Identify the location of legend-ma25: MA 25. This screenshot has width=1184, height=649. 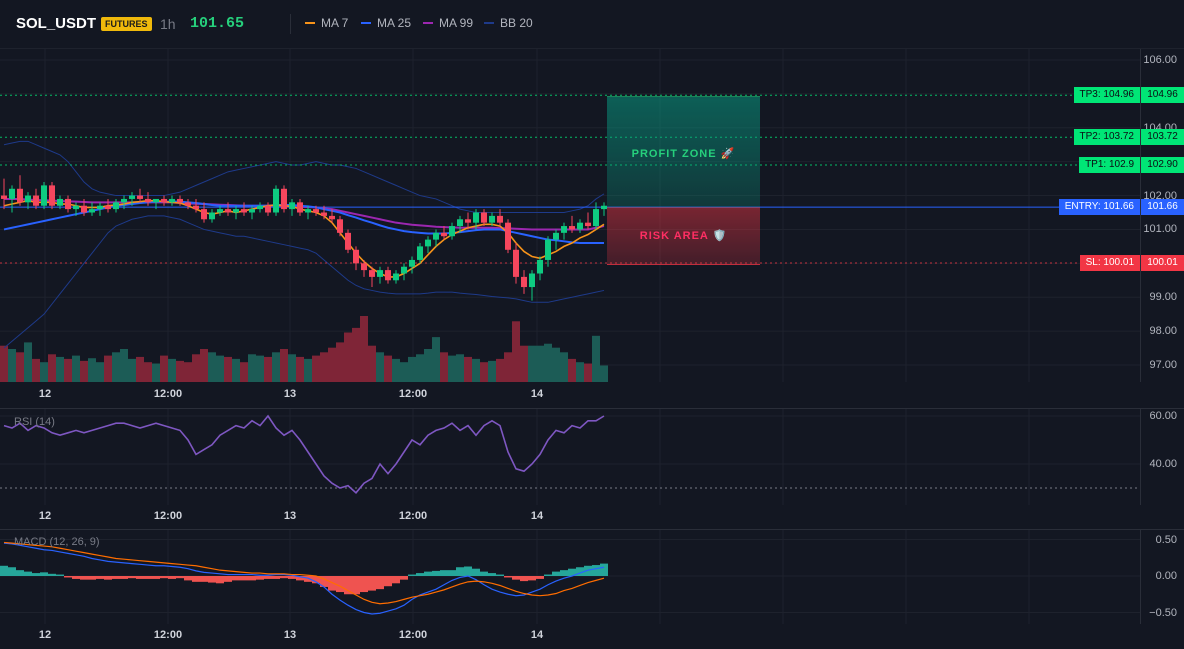
(386, 23).